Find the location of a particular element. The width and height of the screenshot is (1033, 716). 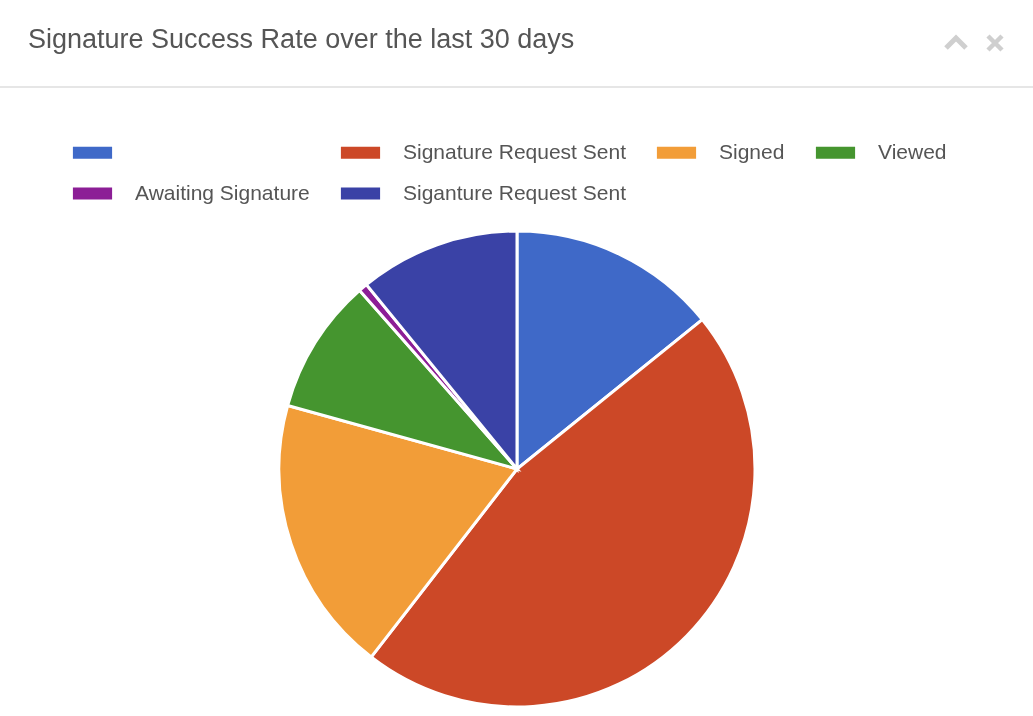

legend-label: Signature Request Sent is located at coordinates (515, 151).